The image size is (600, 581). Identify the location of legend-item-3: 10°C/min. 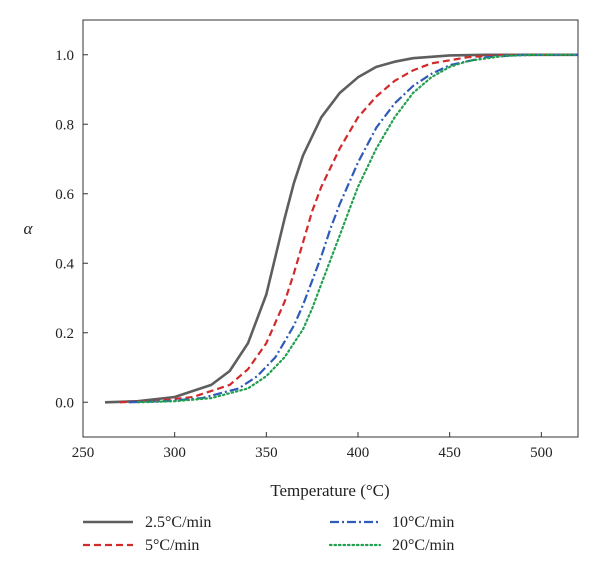
(392, 522).